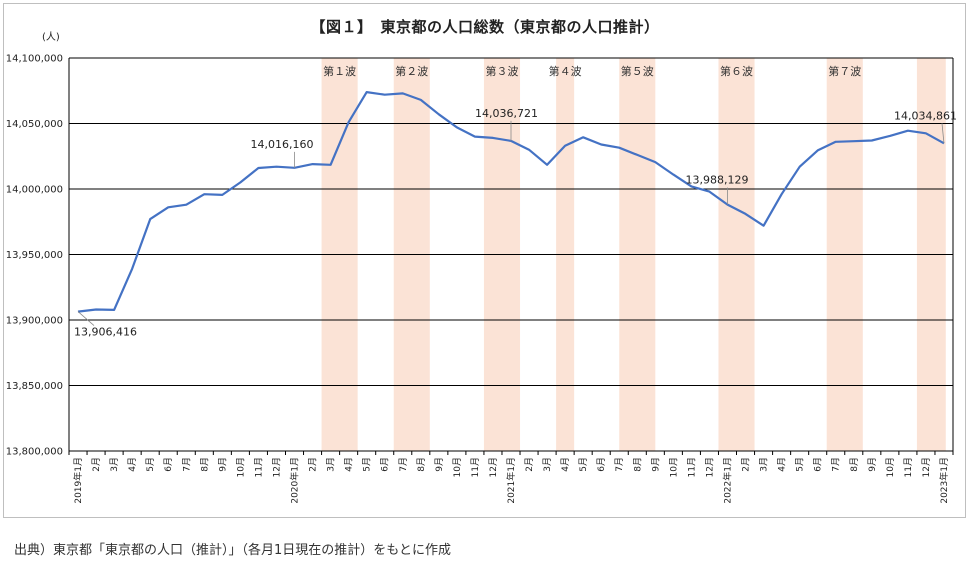  Describe the element at coordinates (736, 71) in the screenshot. I see `wave-label-6: 第６波` at that location.